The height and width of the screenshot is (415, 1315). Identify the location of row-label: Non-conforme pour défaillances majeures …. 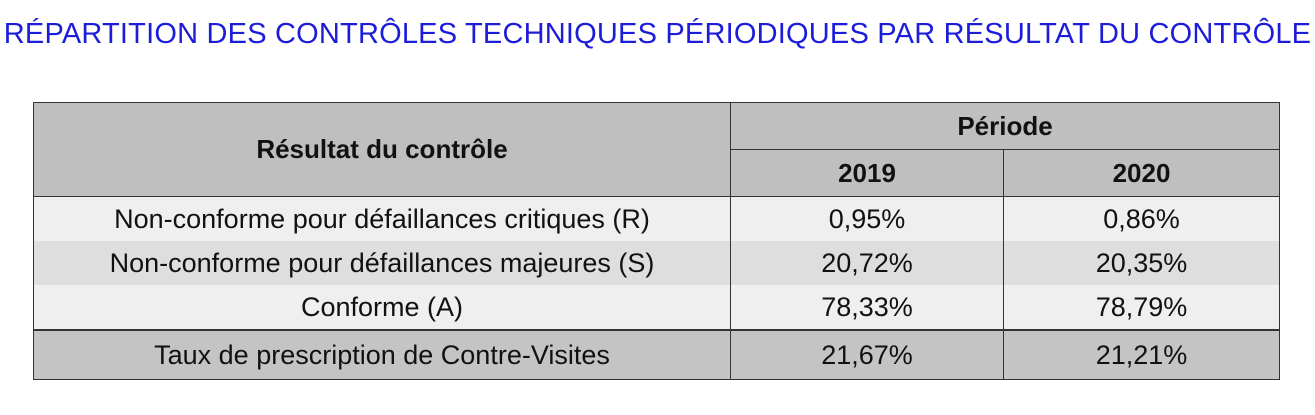
(382, 263).